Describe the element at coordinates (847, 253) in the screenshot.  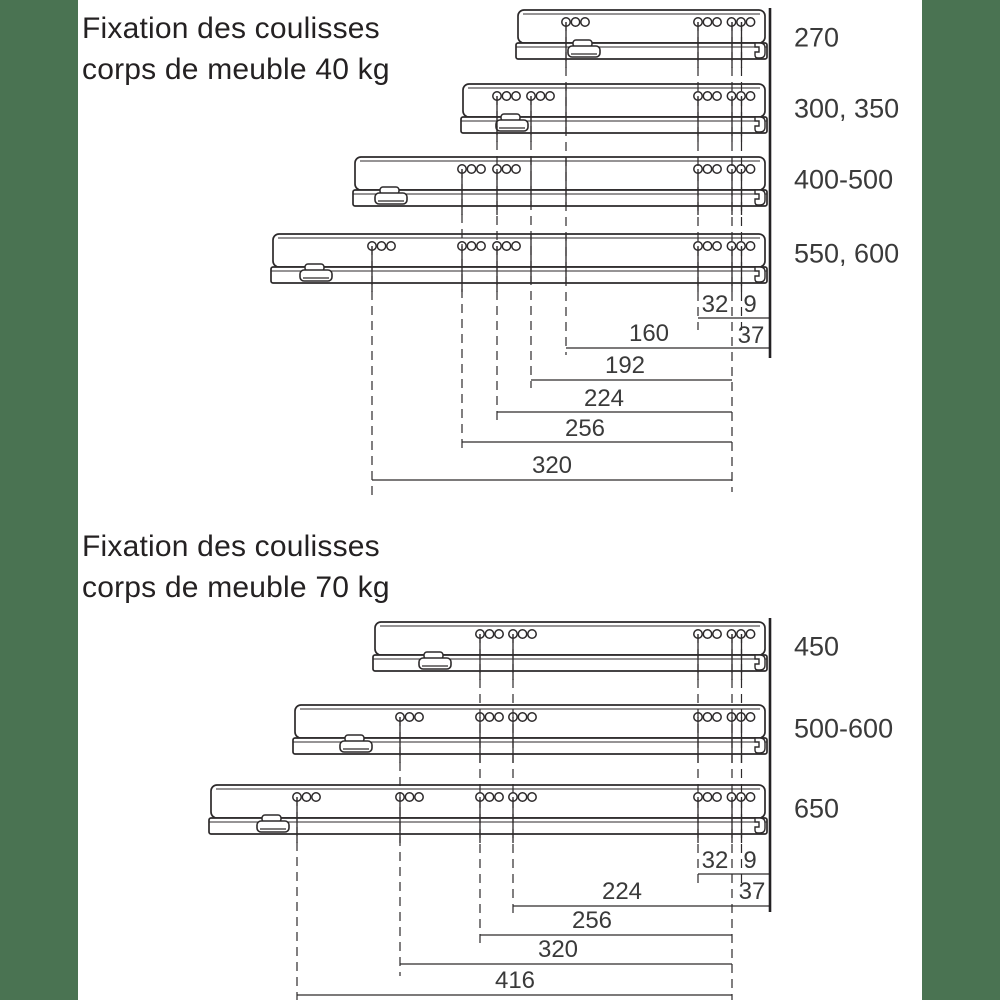
I see `rail-length-label-550-600: 550, 600` at that location.